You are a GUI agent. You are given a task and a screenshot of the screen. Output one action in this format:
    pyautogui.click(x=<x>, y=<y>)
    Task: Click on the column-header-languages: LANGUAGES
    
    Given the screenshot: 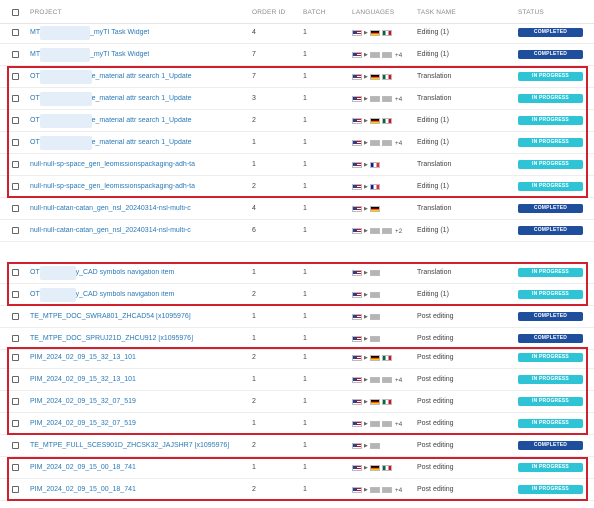 What is the action you would take?
    pyautogui.click(x=373, y=12)
    